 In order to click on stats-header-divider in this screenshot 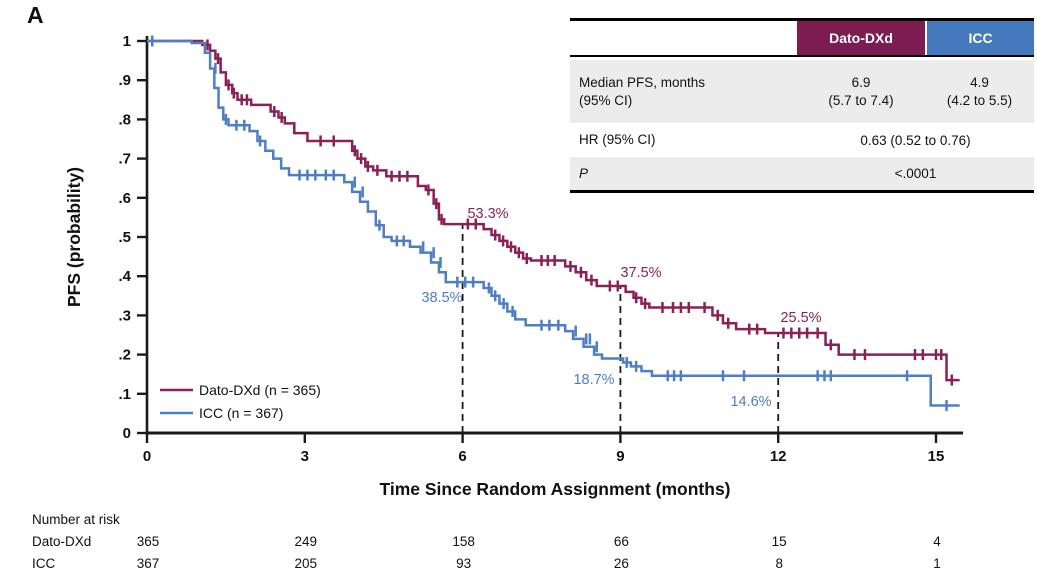, I will do `click(802, 56)`.